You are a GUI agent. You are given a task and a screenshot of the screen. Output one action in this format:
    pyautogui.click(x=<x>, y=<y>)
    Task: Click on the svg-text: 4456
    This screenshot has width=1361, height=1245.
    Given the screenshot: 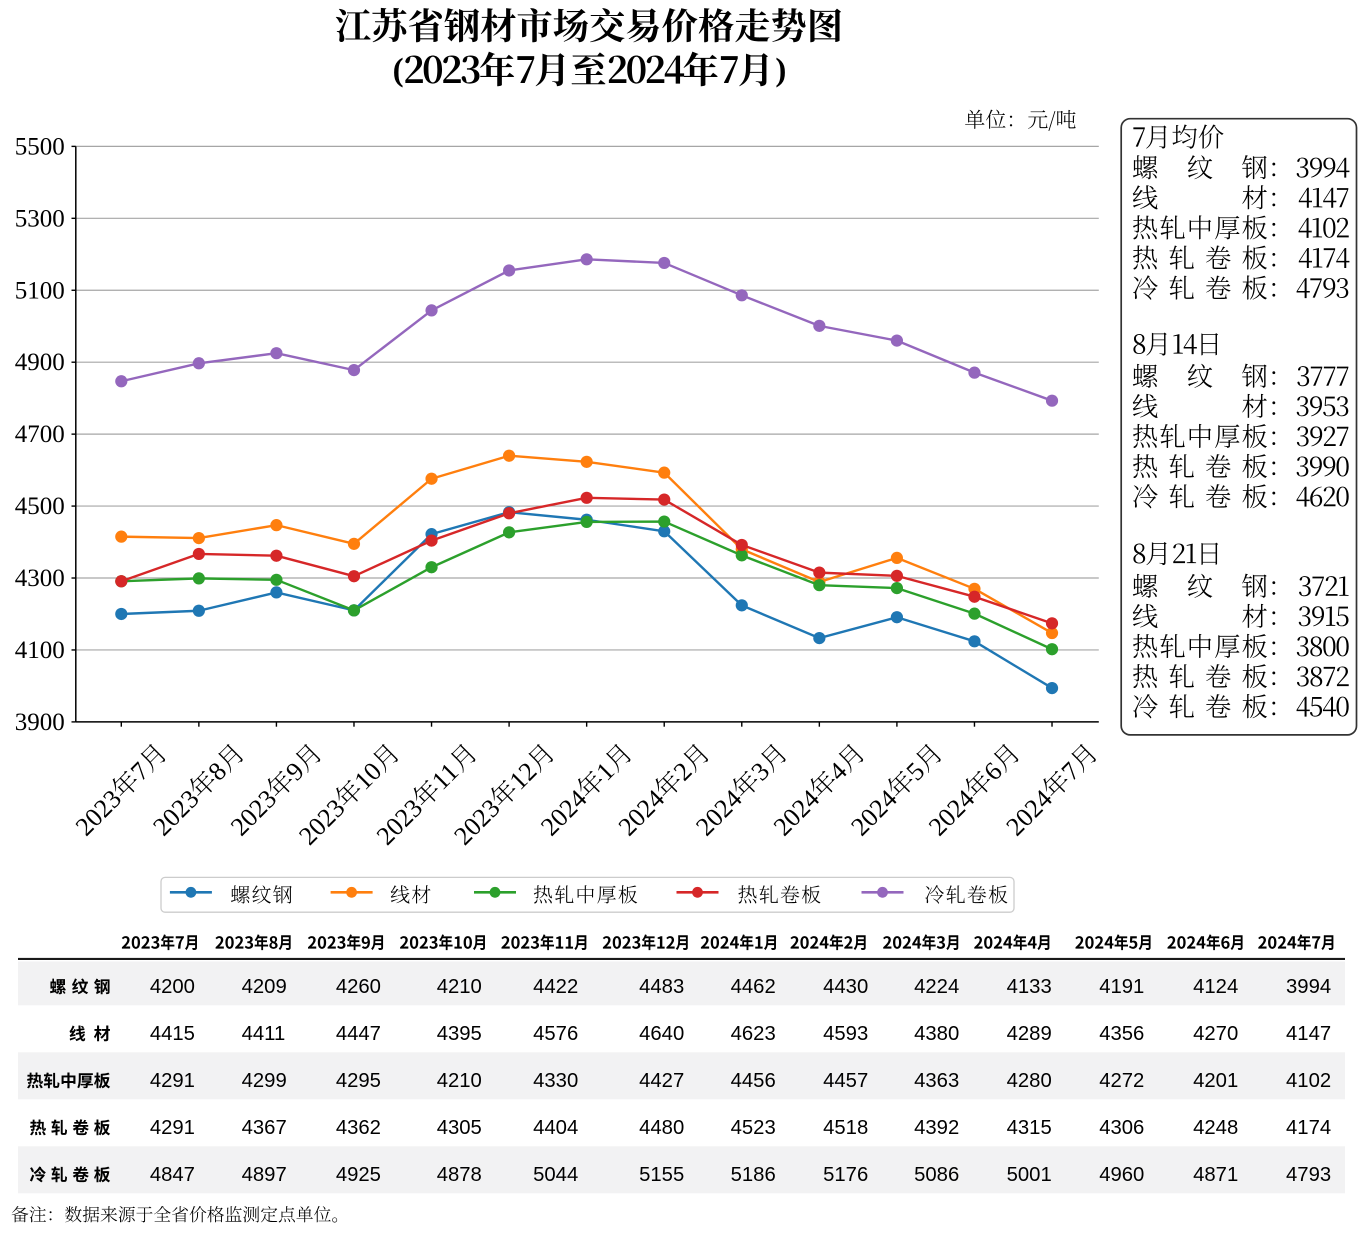 What is the action you would take?
    pyautogui.click(x=753, y=1081)
    